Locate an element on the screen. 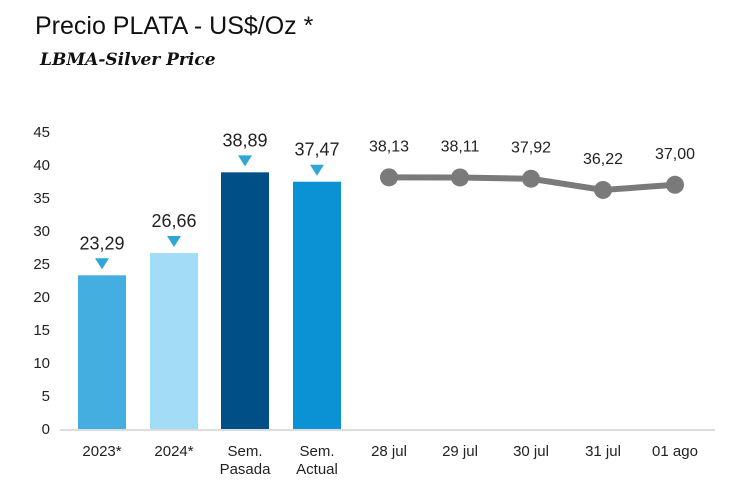 The image size is (730, 489). y-tick-label: 40 is located at coordinates (41, 165).